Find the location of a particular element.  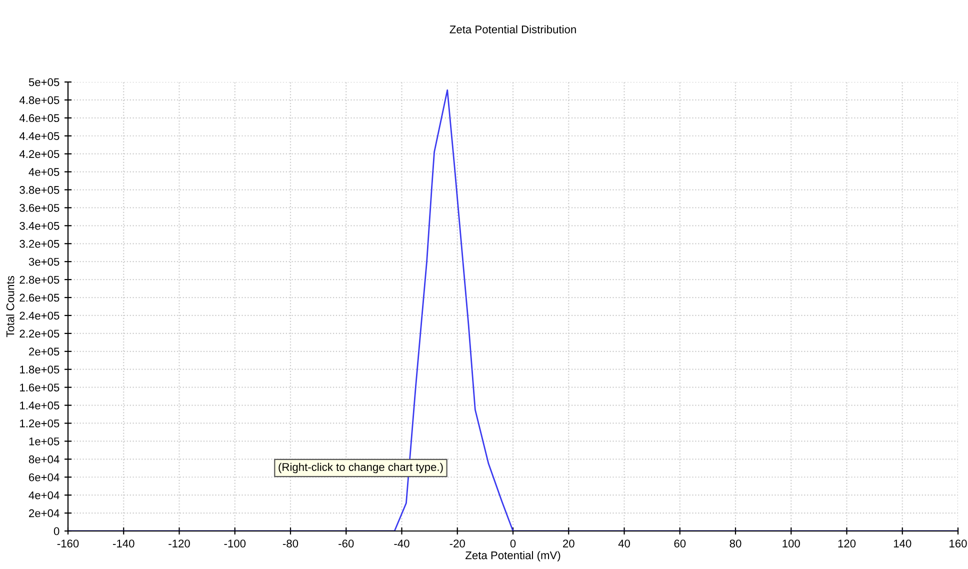

x-tick-label: 40 is located at coordinates (624, 544).